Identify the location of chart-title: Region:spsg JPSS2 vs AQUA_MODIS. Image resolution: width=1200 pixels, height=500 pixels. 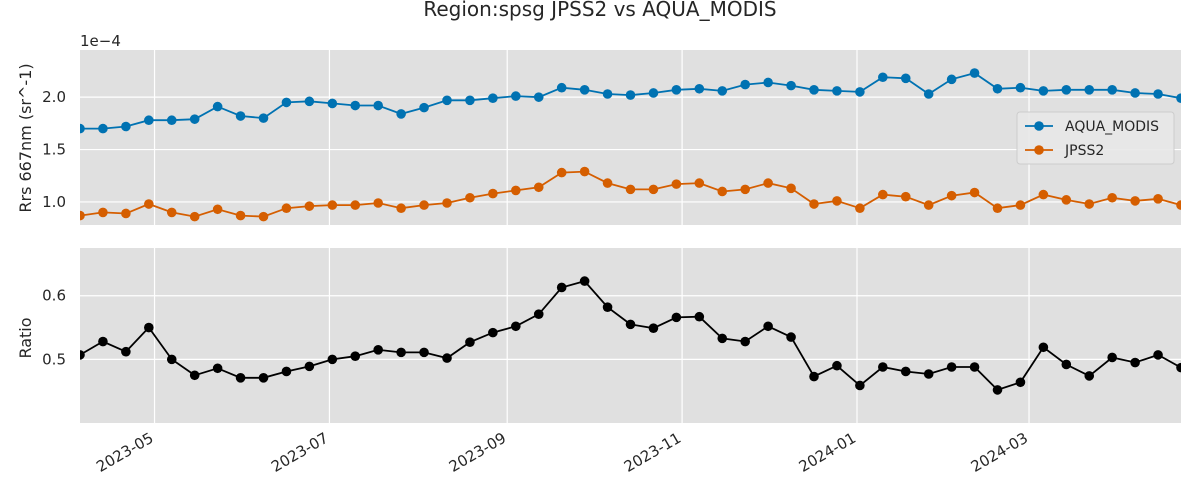
(599, 10).